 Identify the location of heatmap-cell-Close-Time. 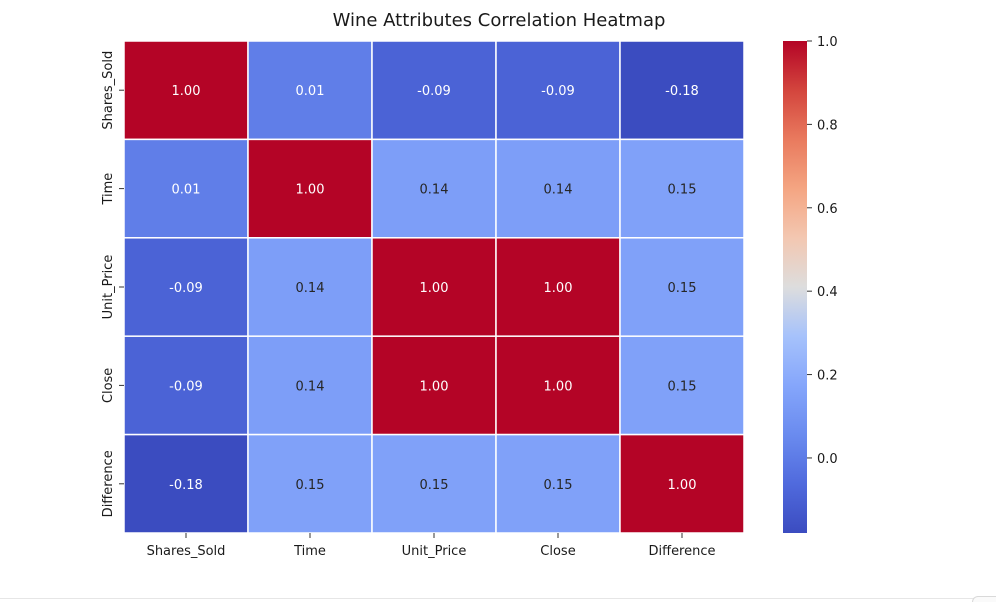
(310, 385).